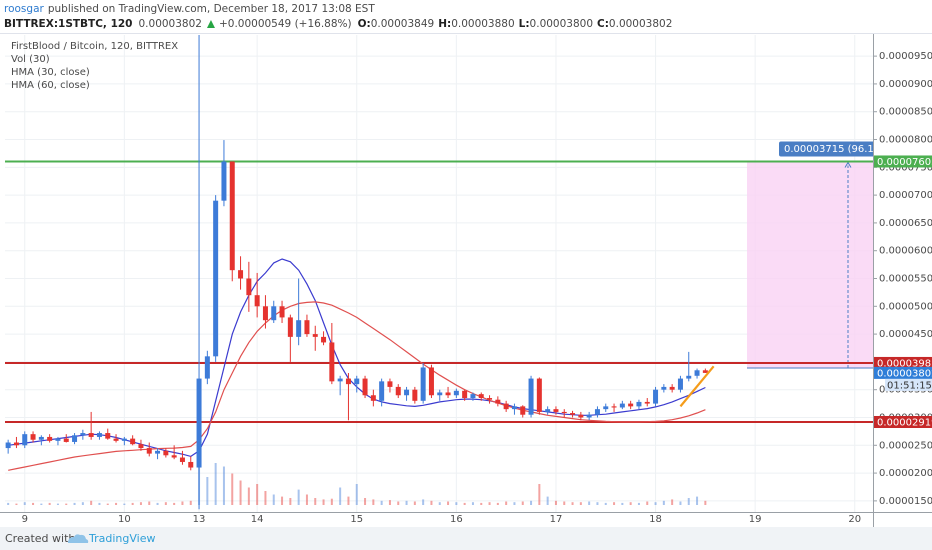 The width and height of the screenshot is (932, 550). What do you see at coordinates (640, 24) in the screenshot?
I see `ohlc-value: 0.00003802` at bounding box center [640, 24].